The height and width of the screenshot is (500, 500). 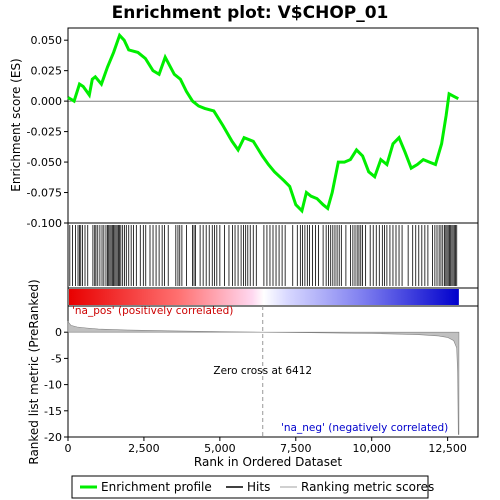 What do you see at coordinates (220, 448) in the screenshot?
I see `x-tick-label: 5,000` at bounding box center [220, 448].